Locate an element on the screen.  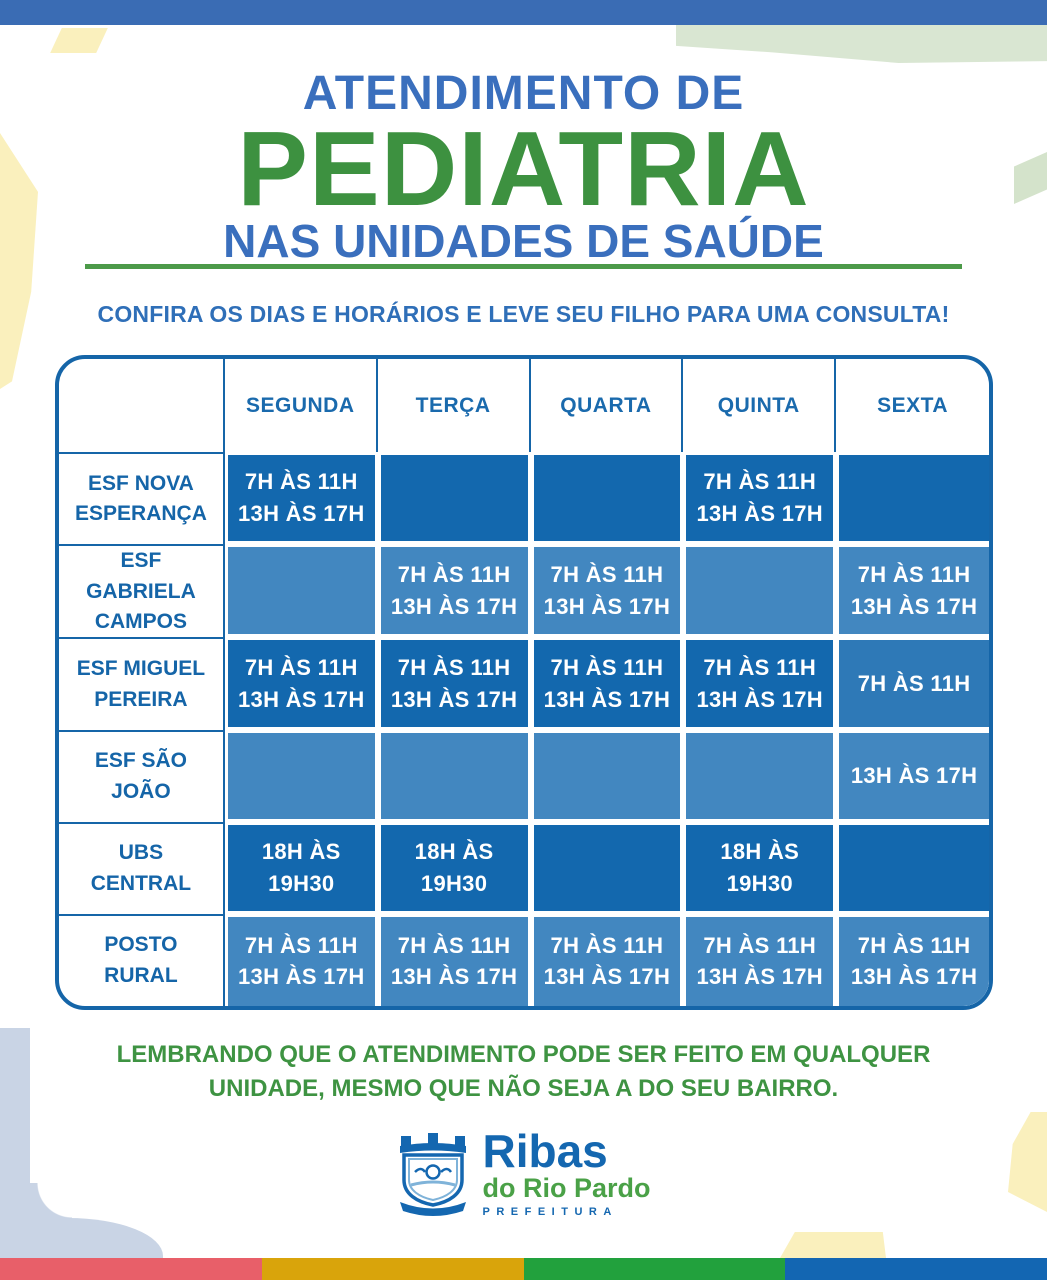
title-line-3: NAS UNIDADES DE SAÚDE is located at coordinates (523, 241).